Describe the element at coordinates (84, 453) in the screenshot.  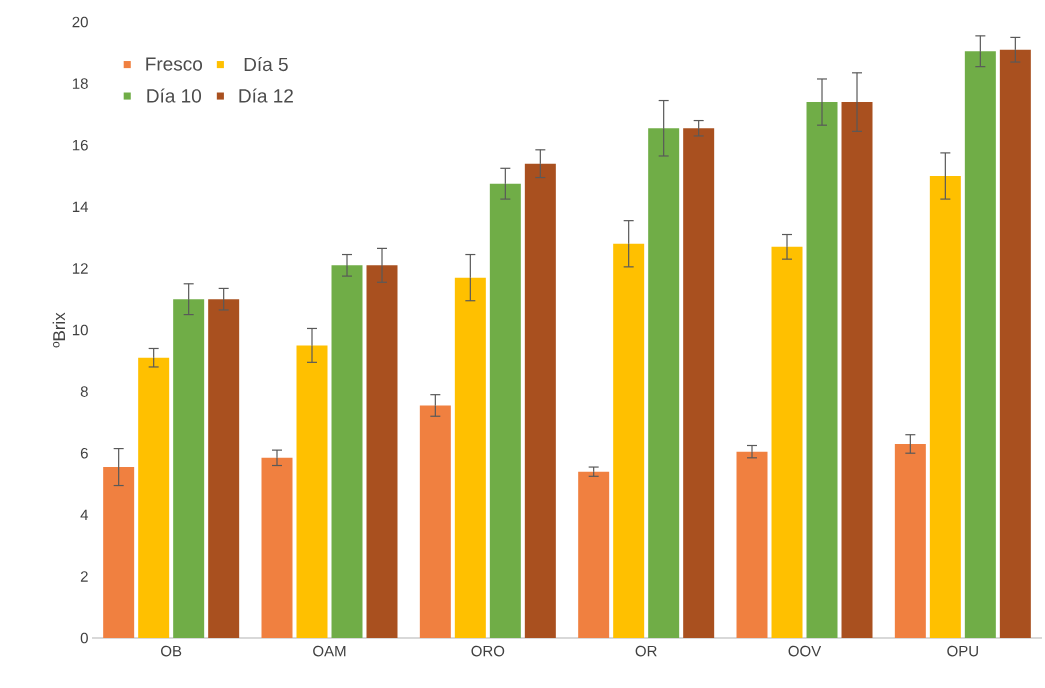
I see `y-tick-label: 6` at that location.